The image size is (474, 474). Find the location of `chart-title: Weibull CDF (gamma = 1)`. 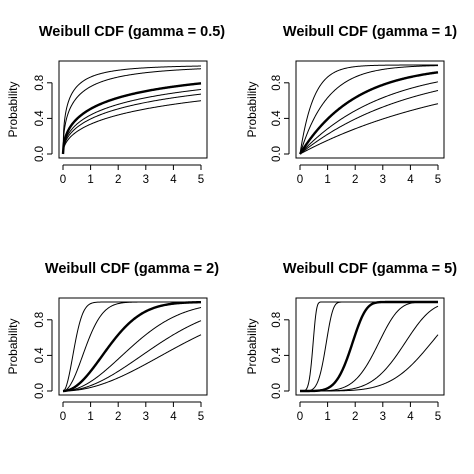

chart-title: Weibull CDF (gamma = 1) is located at coordinates (370, 32).